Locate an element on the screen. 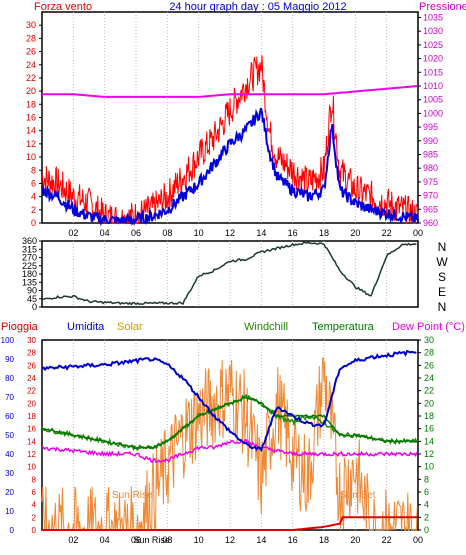  temperature-tick-label: 0 is located at coordinates (426, 530).